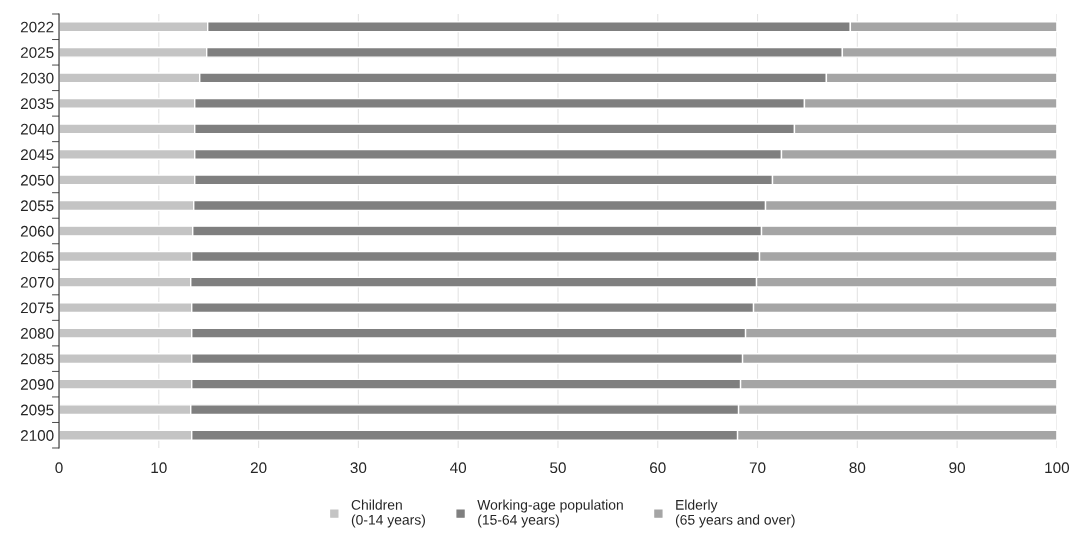  Describe the element at coordinates (558, 468) in the screenshot. I see `x-tick-label: 50` at that location.